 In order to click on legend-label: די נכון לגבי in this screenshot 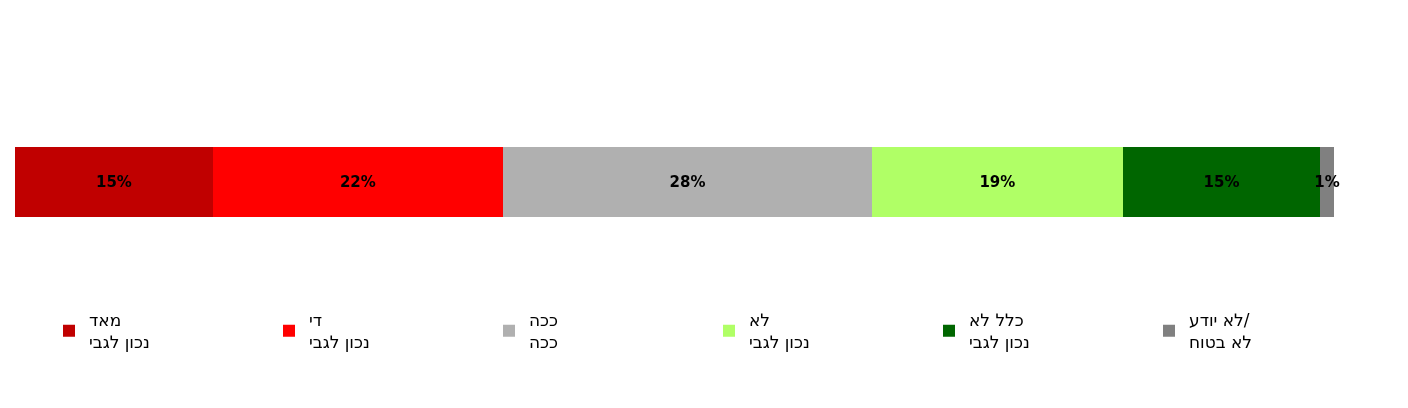, I will do `click(339, 331)`.